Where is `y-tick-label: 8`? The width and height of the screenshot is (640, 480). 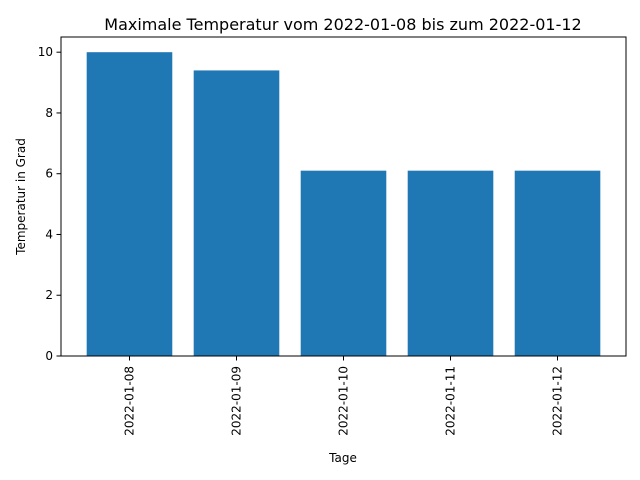 y-tick-label: 8 is located at coordinates (49, 113).